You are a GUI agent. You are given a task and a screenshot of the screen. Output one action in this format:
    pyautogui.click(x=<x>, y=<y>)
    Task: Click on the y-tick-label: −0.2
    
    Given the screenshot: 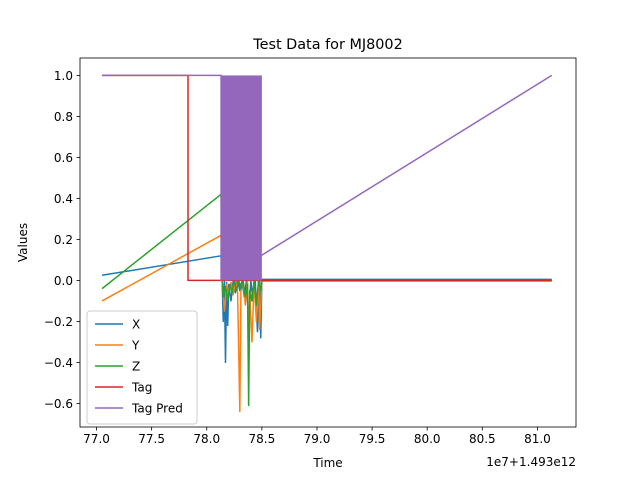 What is the action you would take?
    pyautogui.click(x=58, y=322)
    